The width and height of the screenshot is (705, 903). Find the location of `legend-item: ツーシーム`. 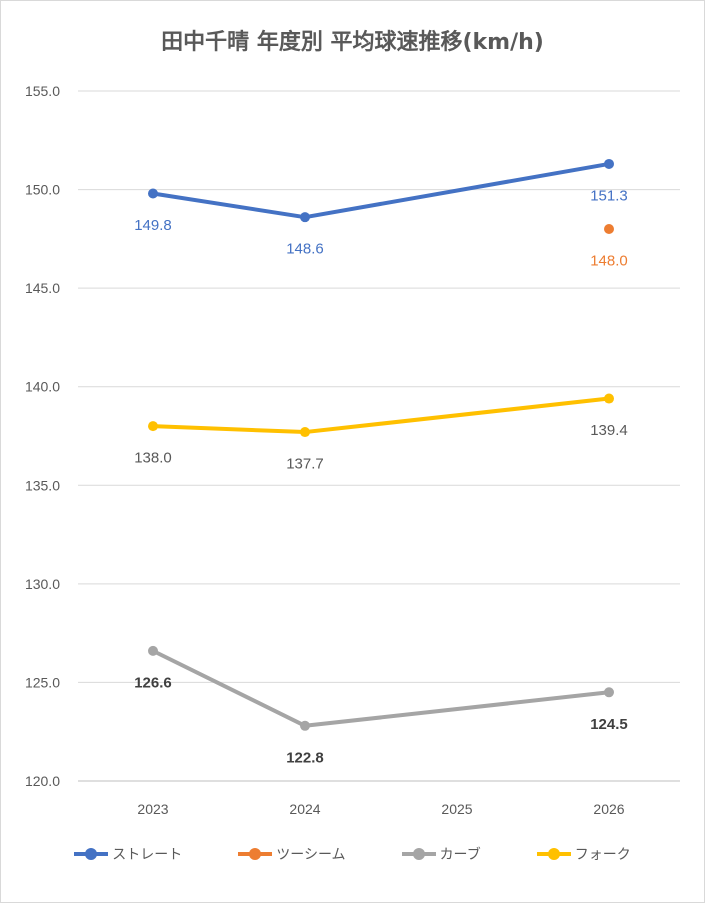

legend-item: ツーシーム is located at coordinates (292, 854).